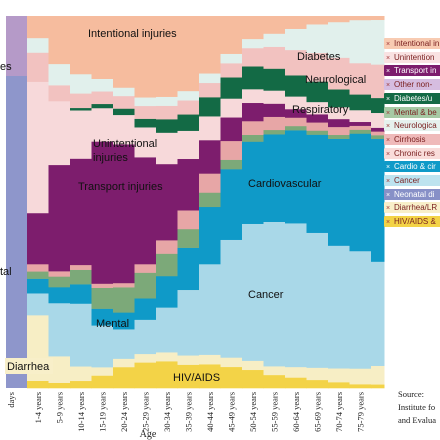  I want to click on legend-item: × Unintention, so click(412, 57).